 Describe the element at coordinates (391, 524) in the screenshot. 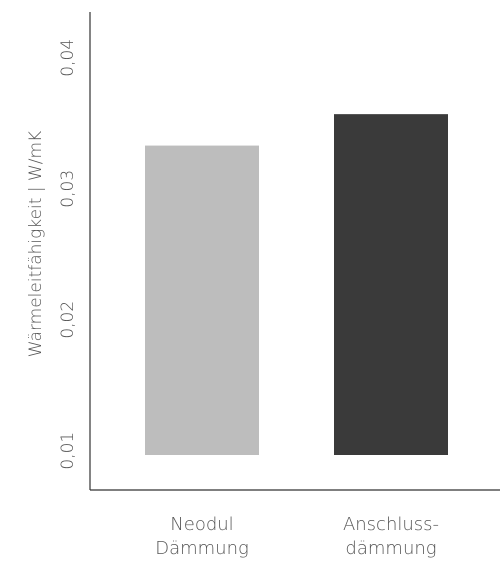

I see `category-label-anschluss-line1: Anschluss-` at that location.